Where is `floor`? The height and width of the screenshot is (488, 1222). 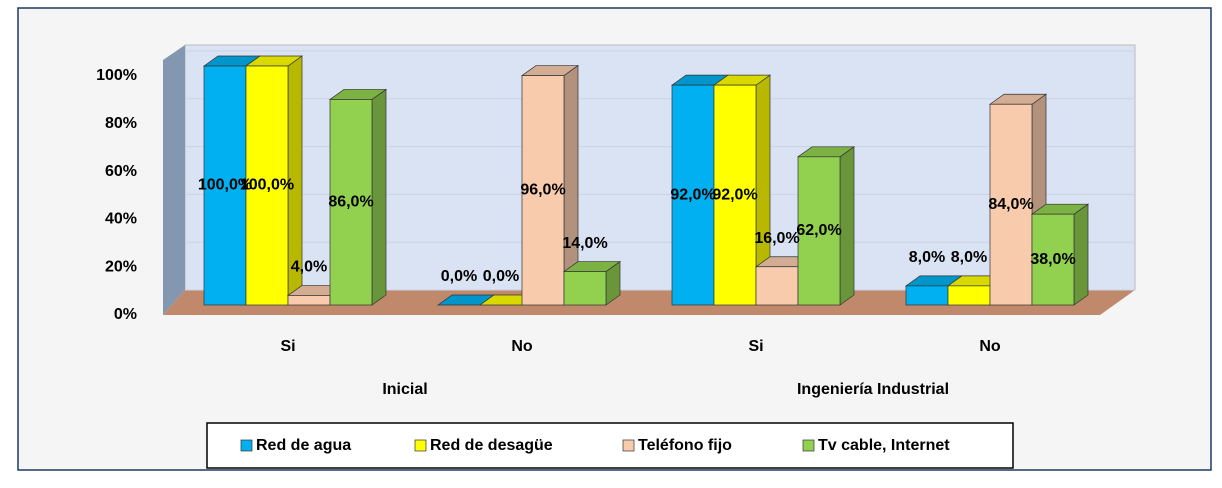 floor is located at coordinates (649, 302).